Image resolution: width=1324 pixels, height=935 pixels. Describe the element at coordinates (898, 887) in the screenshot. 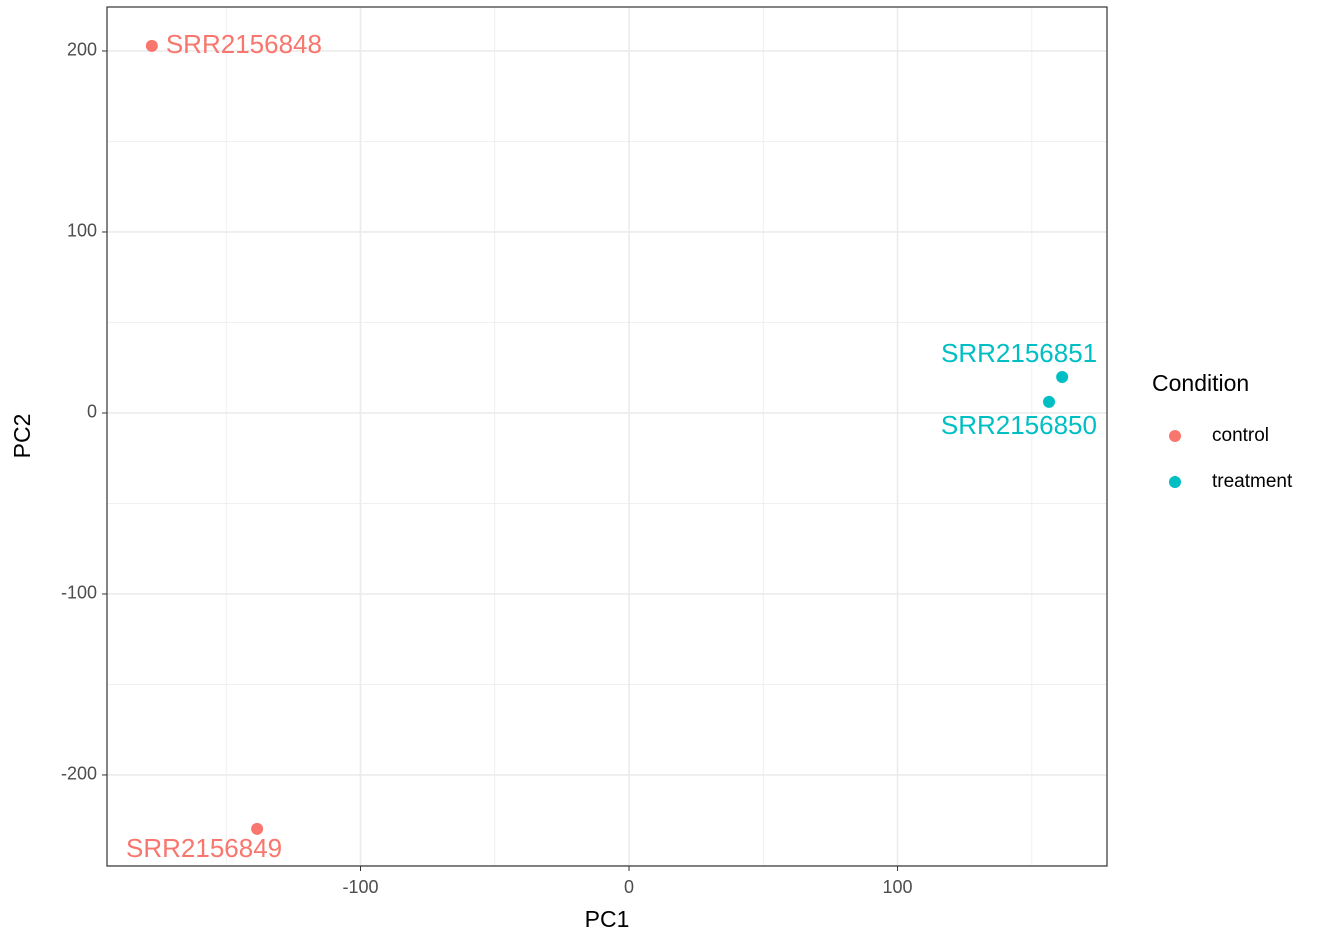

I see `x-tick-label: 100` at that location.